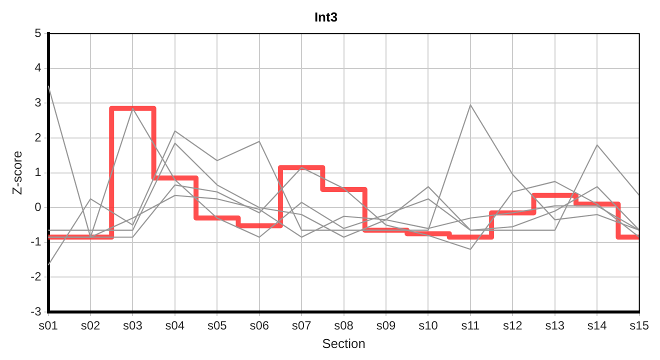 The image size is (660, 360). What do you see at coordinates (175, 325) in the screenshot?
I see `x-tick-label: s04` at bounding box center [175, 325].